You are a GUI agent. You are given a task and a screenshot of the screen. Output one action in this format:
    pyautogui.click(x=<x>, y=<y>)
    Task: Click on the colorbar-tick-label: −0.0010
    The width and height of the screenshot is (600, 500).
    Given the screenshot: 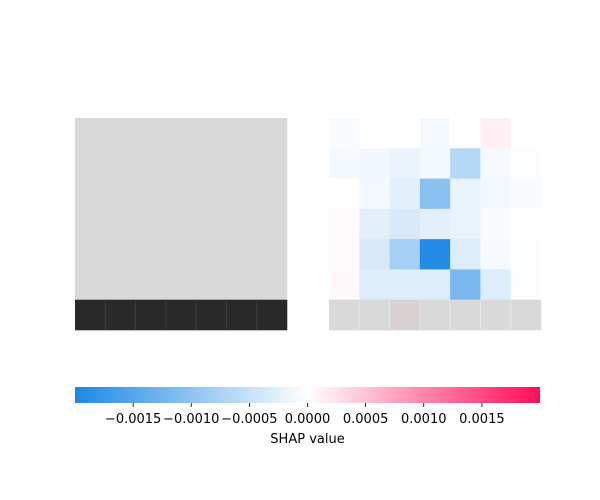 What is the action you would take?
    pyautogui.click(x=191, y=419)
    